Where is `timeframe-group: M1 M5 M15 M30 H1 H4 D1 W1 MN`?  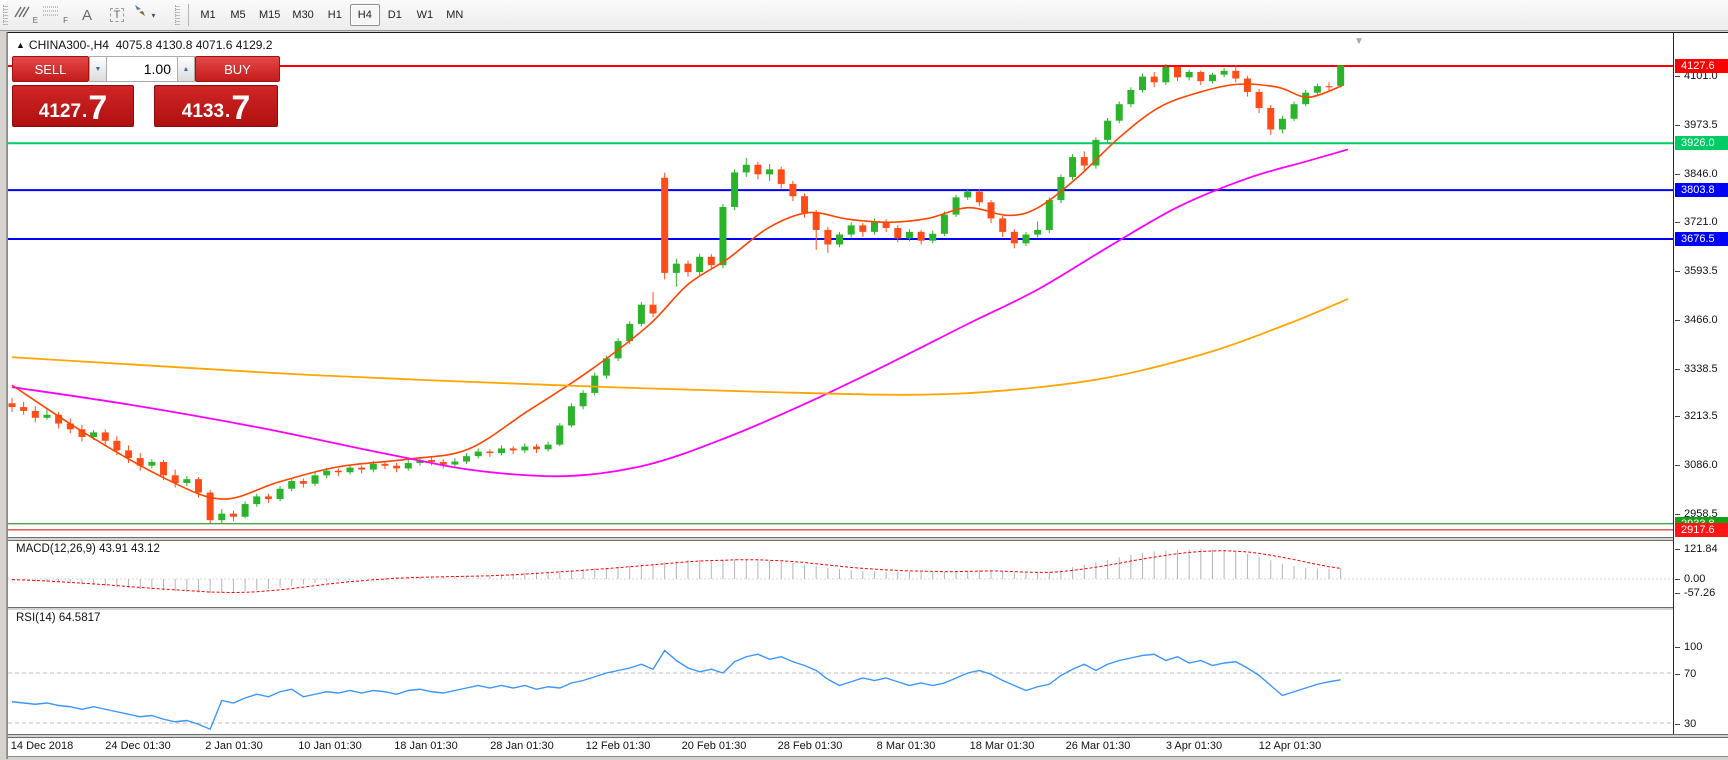
timeframe-group: M1 M5 M15 M30 H1 H4 D1 W1 MN is located at coordinates (331, 15).